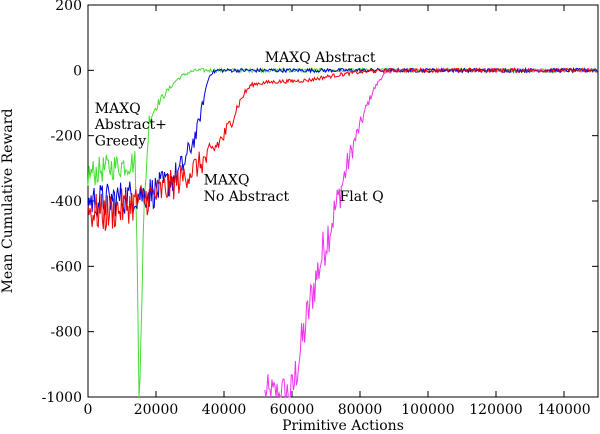  What do you see at coordinates (427, 410) in the screenshot?
I see `x-tick-label: 100000` at bounding box center [427, 410].